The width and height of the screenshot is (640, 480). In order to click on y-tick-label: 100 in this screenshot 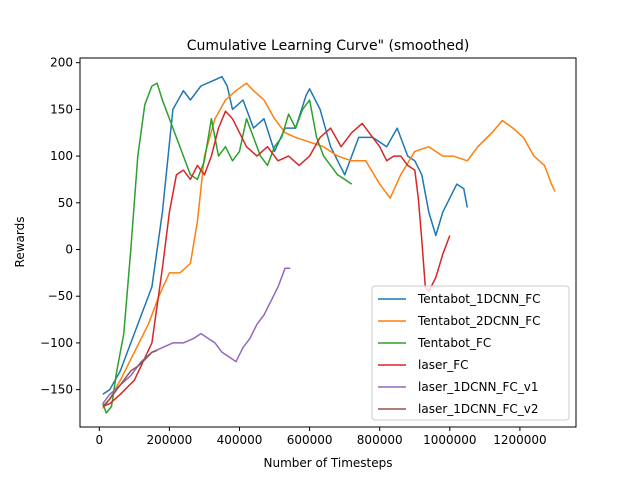, I will do `click(61, 156)`.